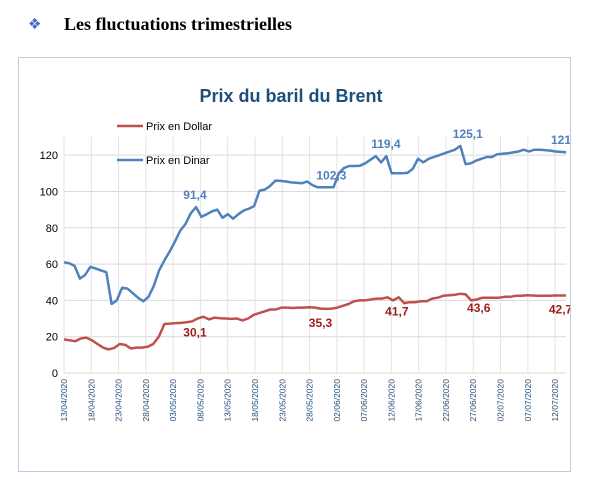 The image size is (590, 479). What do you see at coordinates (228, 400) in the screenshot?
I see `x-tick-label: 13/05/2020` at bounding box center [228, 400].